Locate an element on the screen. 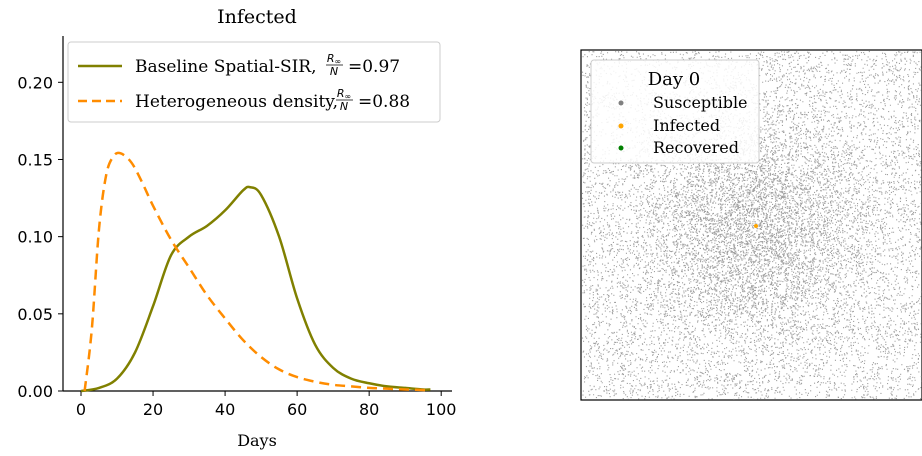 The image size is (922, 456). scatter-legend-title: Day 0 is located at coordinates (674, 79).